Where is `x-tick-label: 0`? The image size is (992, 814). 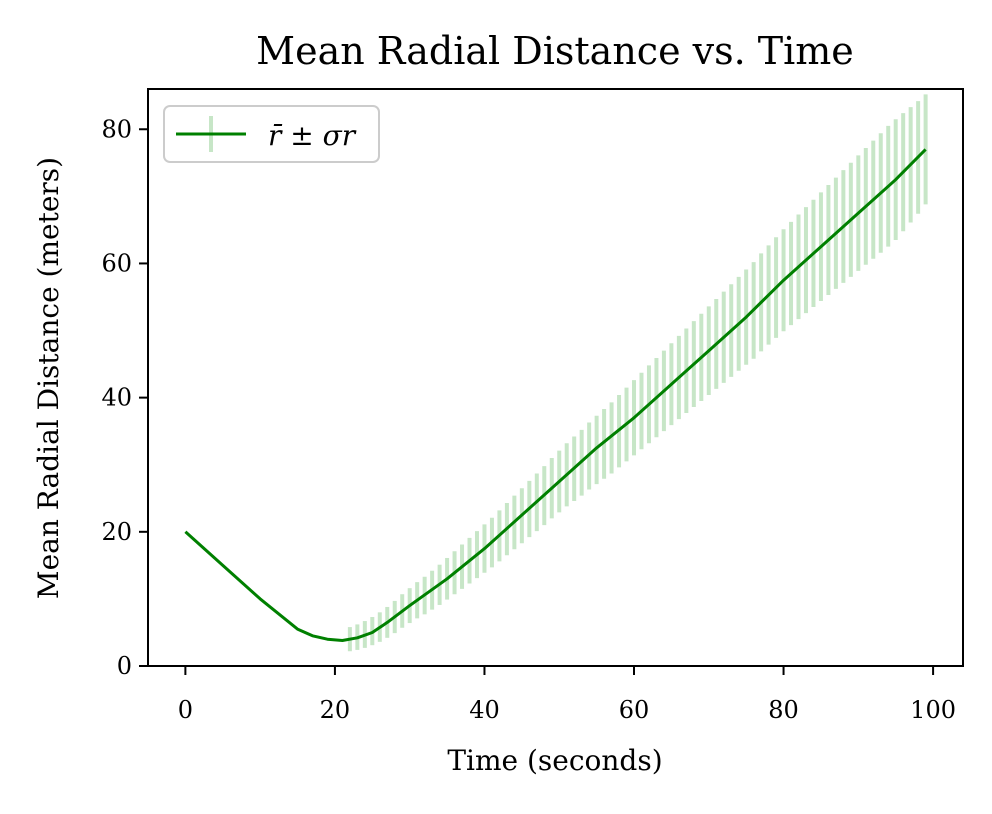 x-tick-label: 0 is located at coordinates (185, 710).